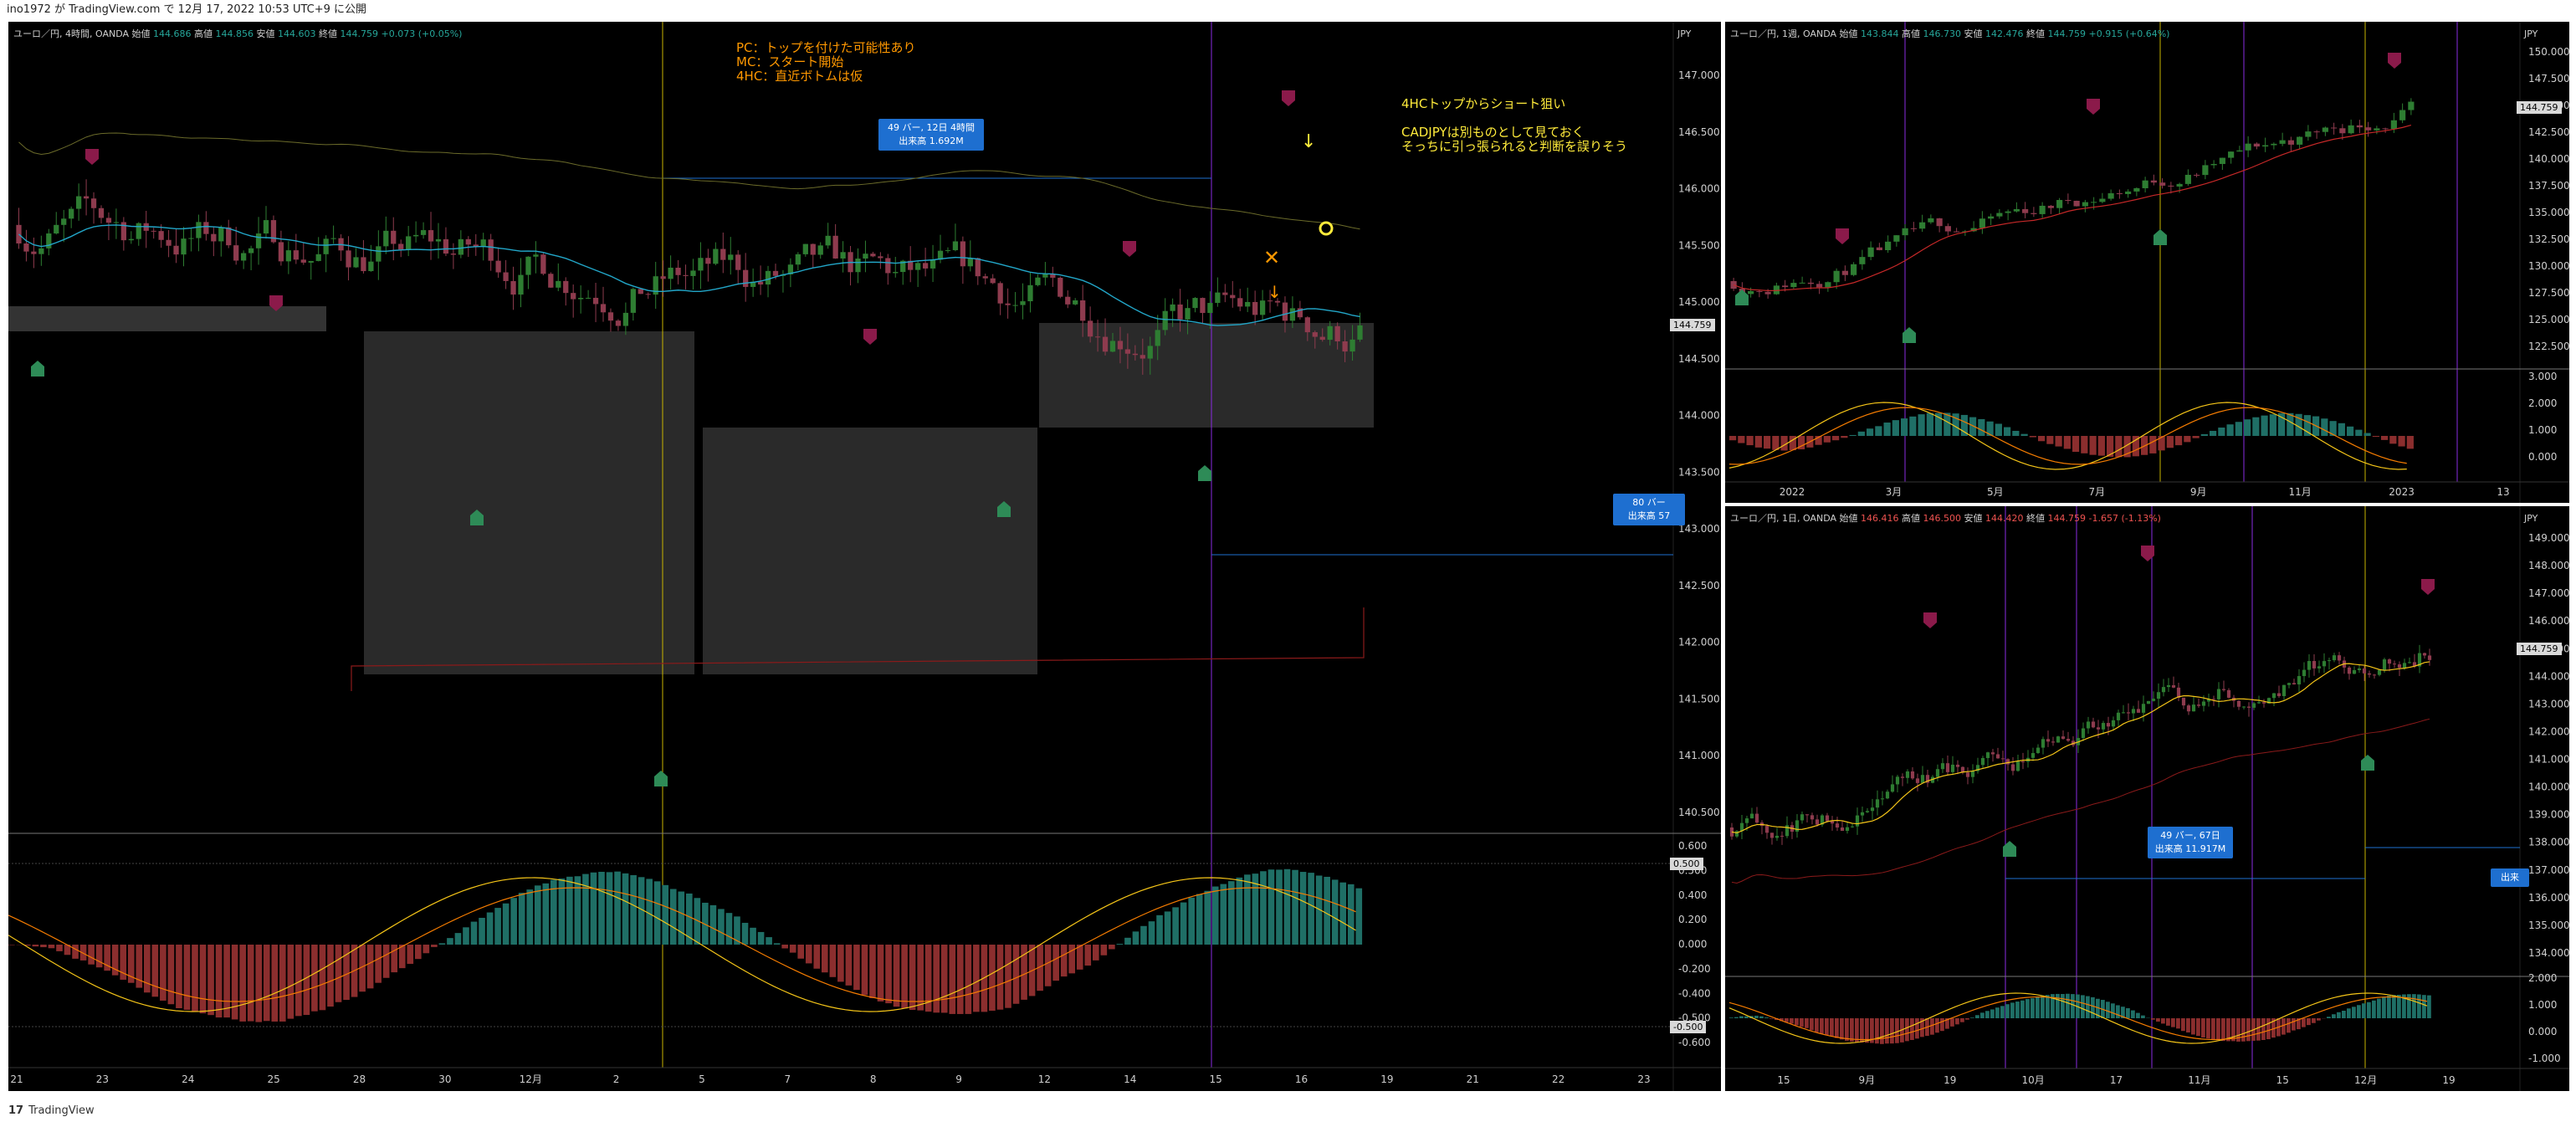  I want to click on cross-icon: ✕, so click(1272, 257).